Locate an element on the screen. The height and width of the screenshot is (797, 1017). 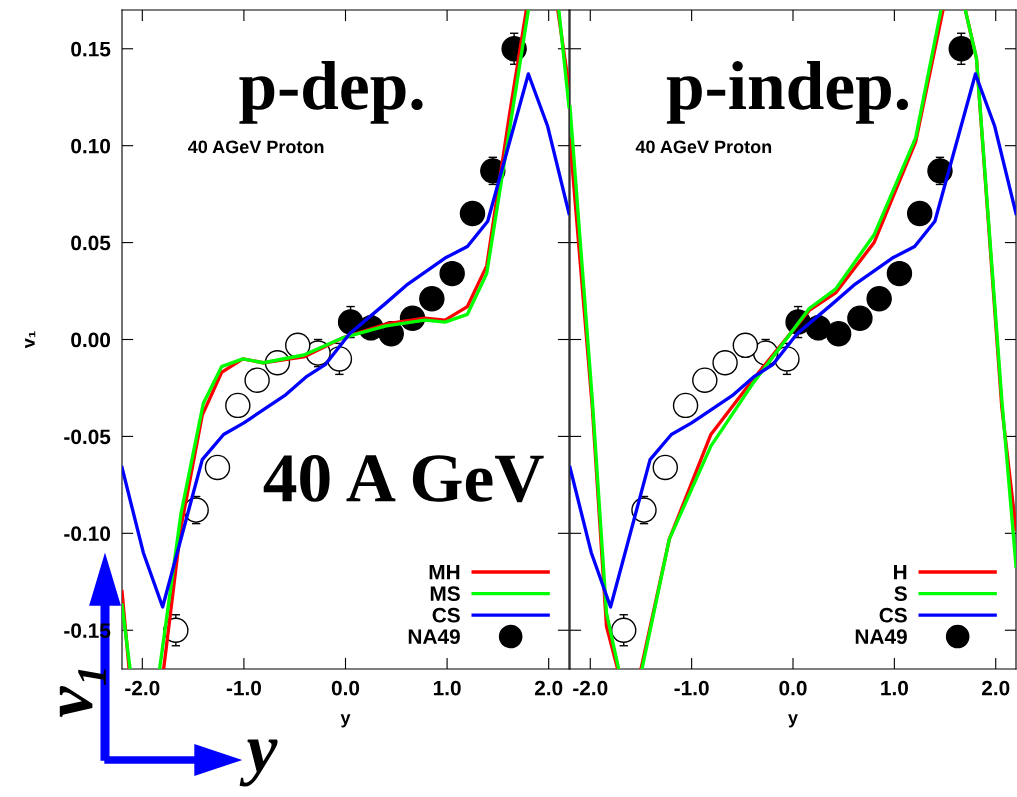
legend-label: MH is located at coordinates (444, 572).